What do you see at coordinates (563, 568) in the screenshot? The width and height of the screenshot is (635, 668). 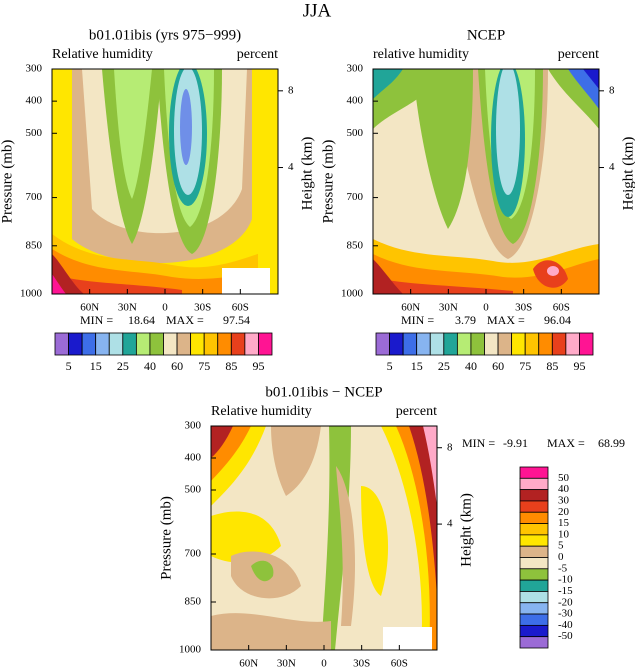 I see `colorbar-label: -5` at bounding box center [563, 568].